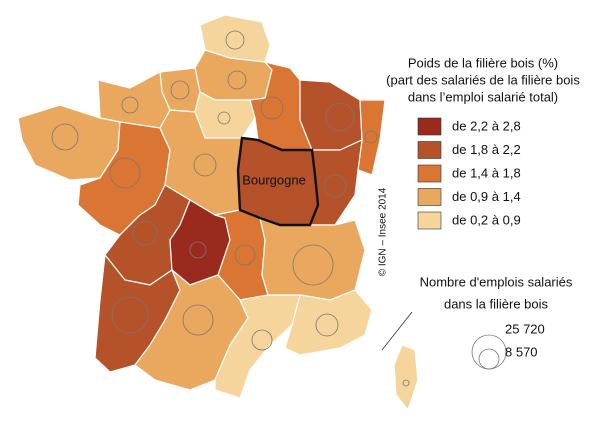  Describe the element at coordinates (496, 281) in the screenshot. I see `size-legend-title: Nombre d'emplois salariés` at that location.